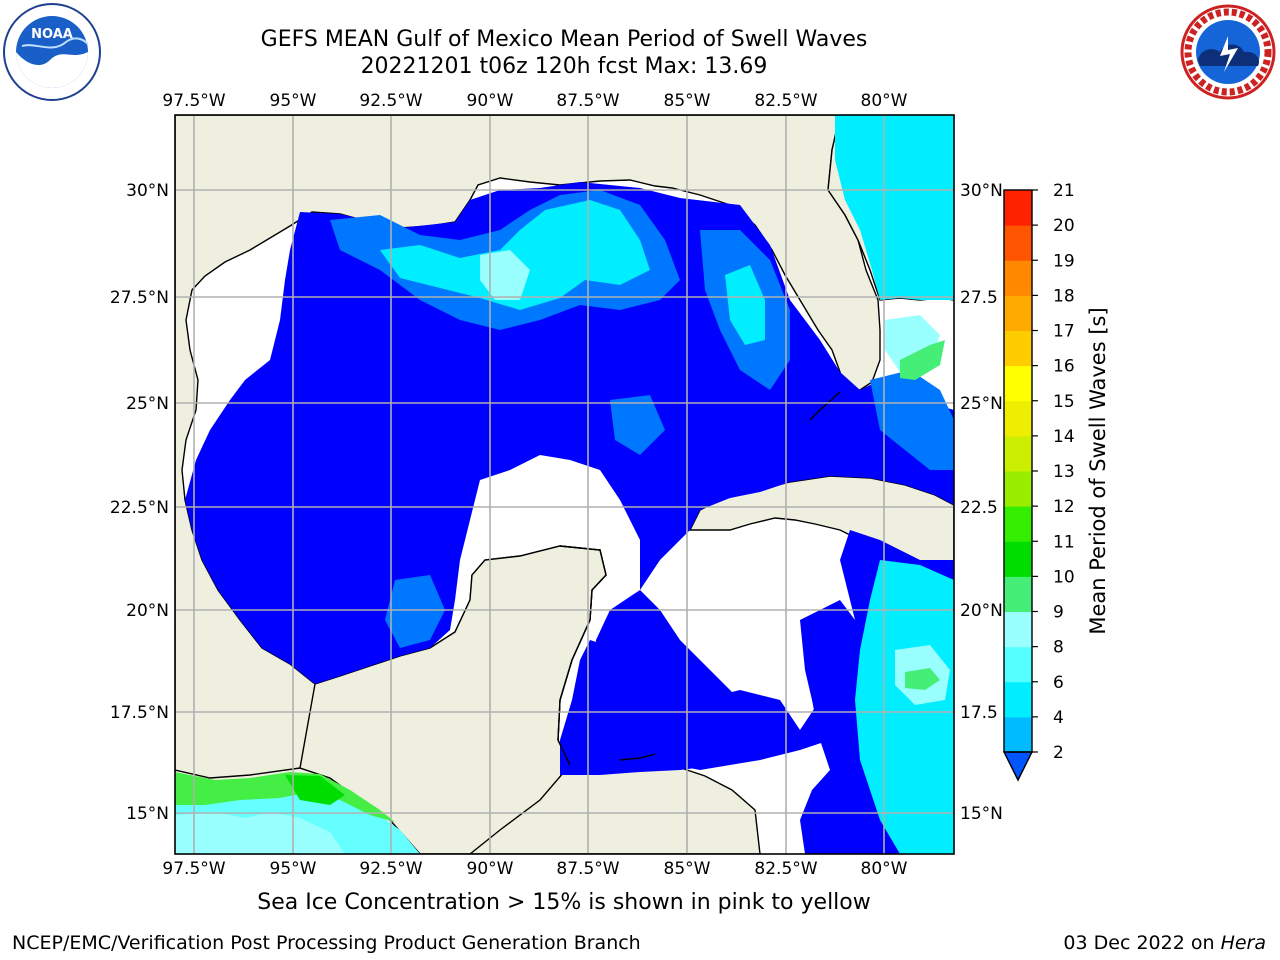 Image resolution: width=1280 pixels, height=960 pixels. Describe the element at coordinates (785, 869) in the screenshot. I see `lon-label-bottom: 82.5°W` at that location.